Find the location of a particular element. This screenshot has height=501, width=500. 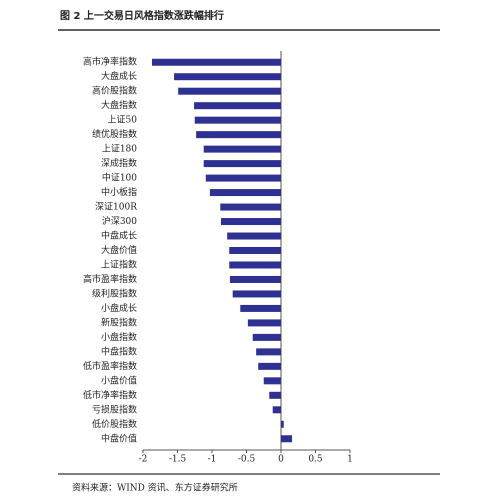

source-note: 资料来源：WIND 资讯、东方证券研究所 is located at coordinates (155, 488).